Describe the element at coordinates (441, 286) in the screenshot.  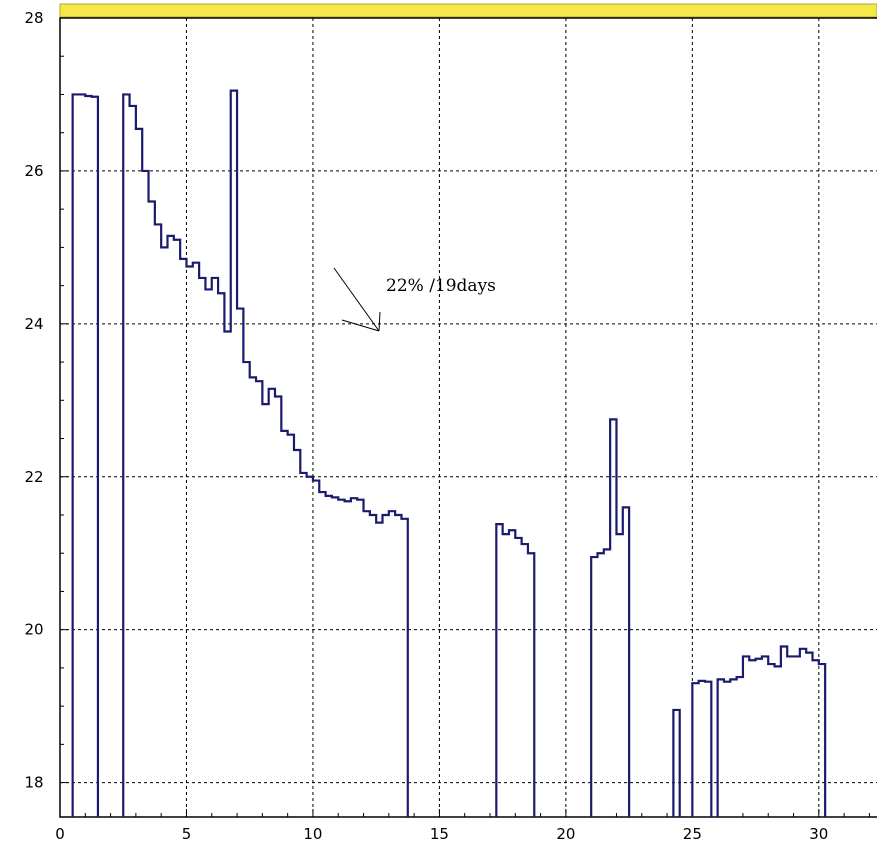
I see `annotation-text: 22% /19days` at that location.